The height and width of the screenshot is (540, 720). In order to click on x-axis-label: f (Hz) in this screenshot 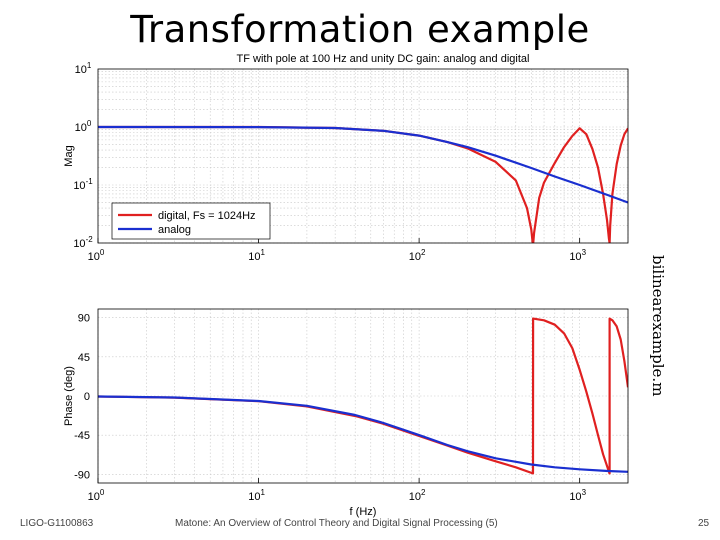, I will do `click(363, 512)`.